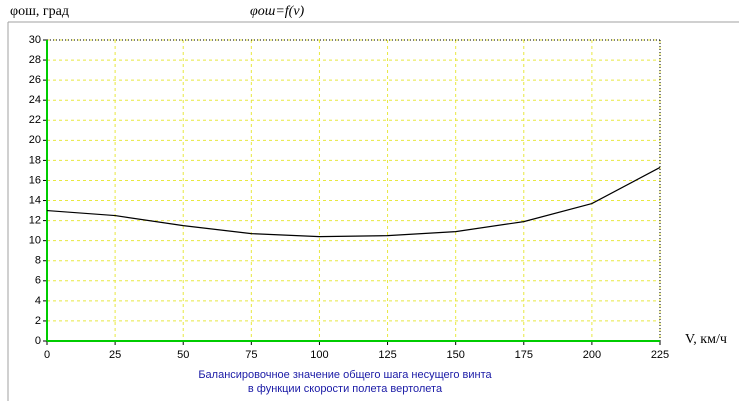  I want to click on x-tick-label: 150, so click(455, 355).